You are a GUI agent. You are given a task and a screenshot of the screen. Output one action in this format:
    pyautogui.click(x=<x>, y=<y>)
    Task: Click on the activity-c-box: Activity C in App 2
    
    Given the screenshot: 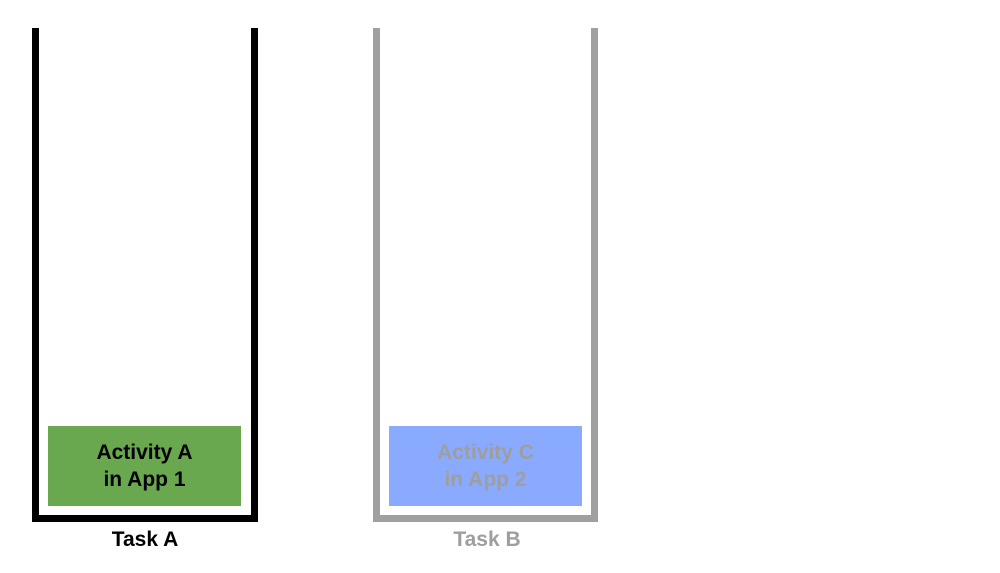 What is the action you would take?
    pyautogui.click(x=485, y=466)
    